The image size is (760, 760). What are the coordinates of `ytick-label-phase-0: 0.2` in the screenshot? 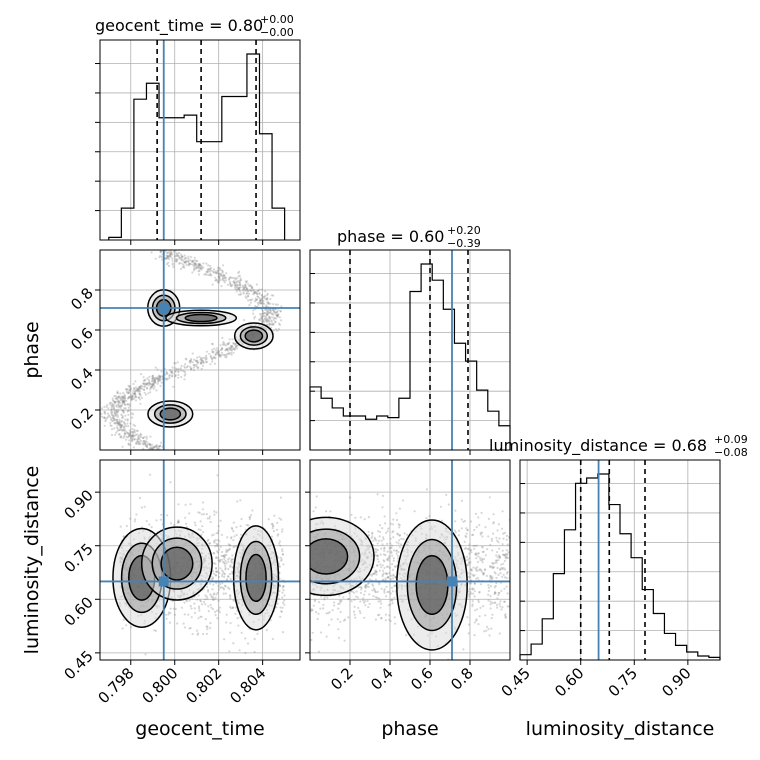 It's located at (82, 419).